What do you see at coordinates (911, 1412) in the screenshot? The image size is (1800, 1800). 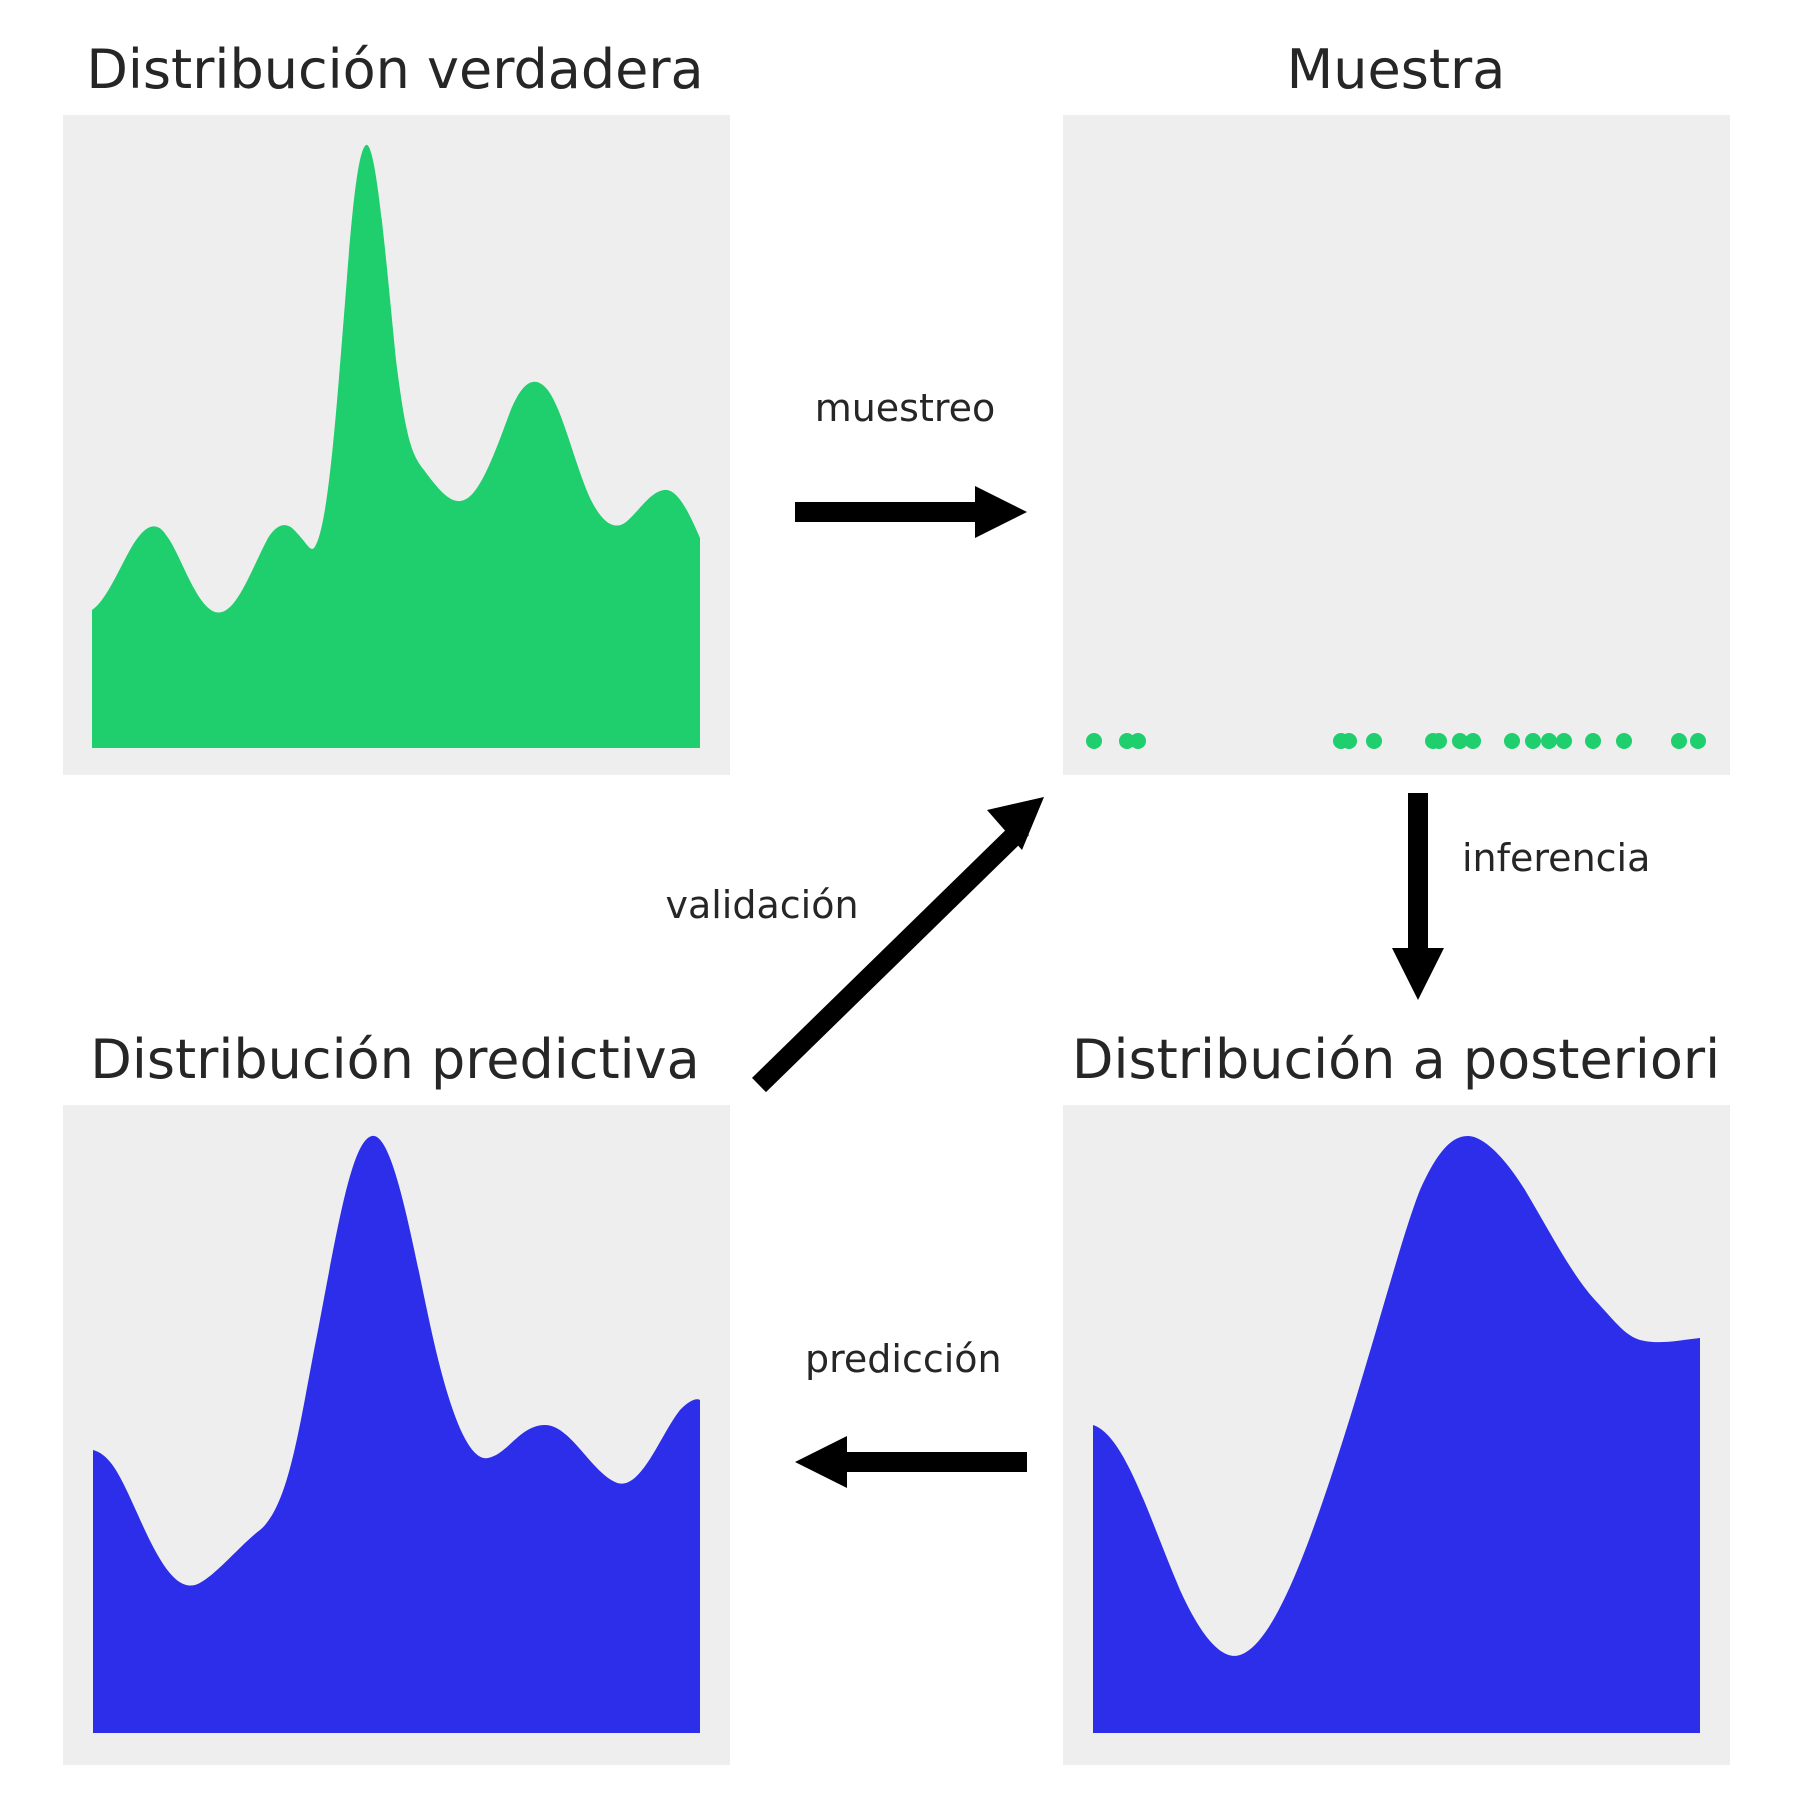 I see `arrow-prediction: predicción` at bounding box center [911, 1412].